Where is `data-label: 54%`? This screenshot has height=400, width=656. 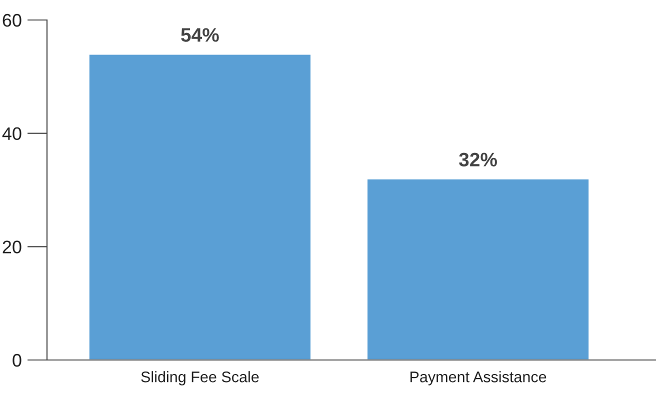
data-label: 54% is located at coordinates (200, 35).